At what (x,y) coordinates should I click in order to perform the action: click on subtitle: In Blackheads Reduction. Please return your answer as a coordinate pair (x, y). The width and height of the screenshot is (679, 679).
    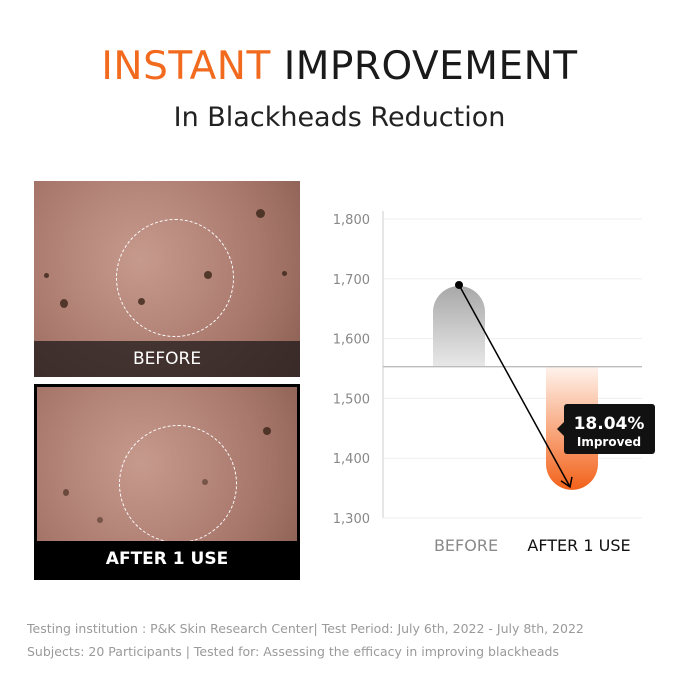
    Looking at the image, I should click on (339, 117).